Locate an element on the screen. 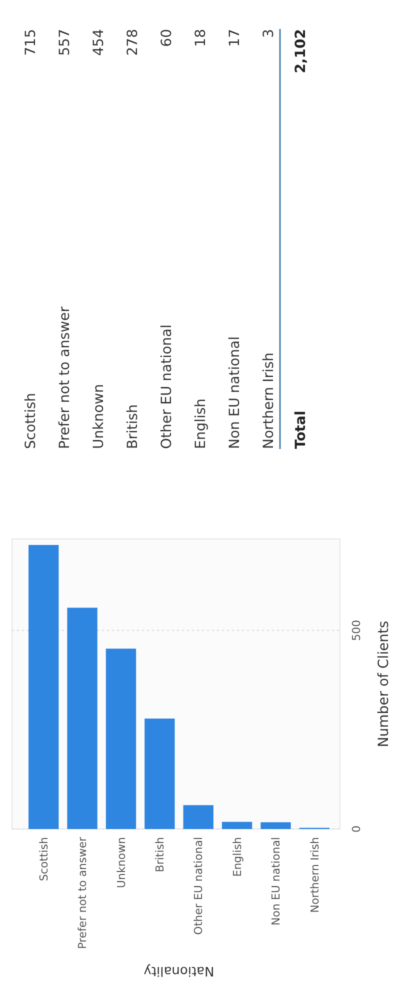 Image resolution: width=409 pixels, height=981 pixels. data-label: 60 is located at coordinates (166, 38).